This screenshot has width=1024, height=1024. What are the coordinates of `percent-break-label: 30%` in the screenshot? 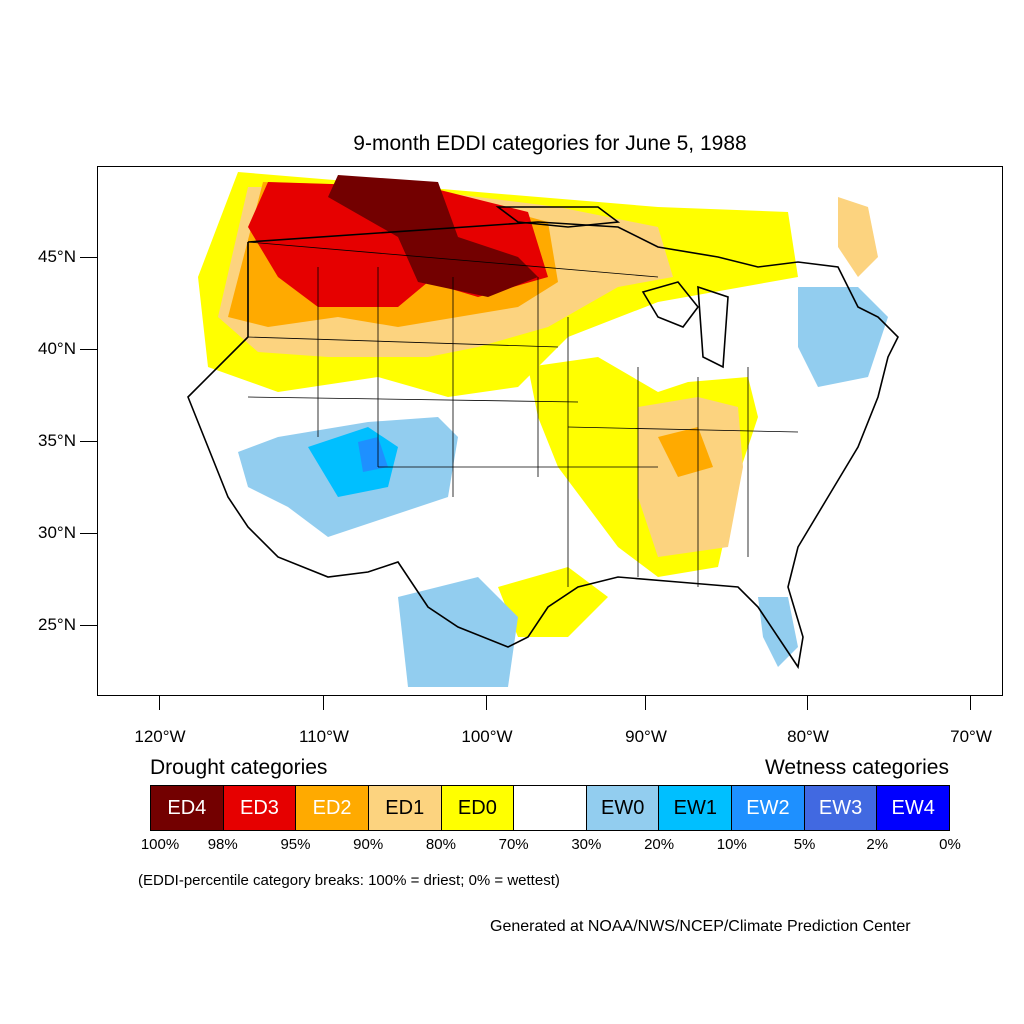 It's located at (586, 844).